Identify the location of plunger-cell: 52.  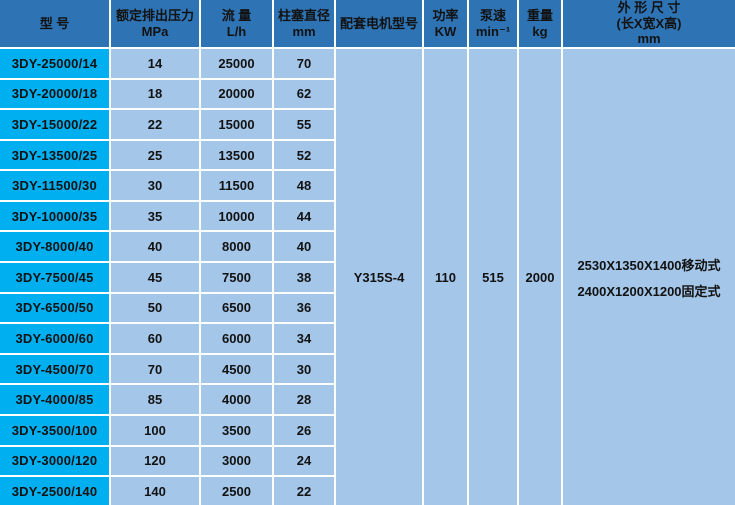
(303, 155).